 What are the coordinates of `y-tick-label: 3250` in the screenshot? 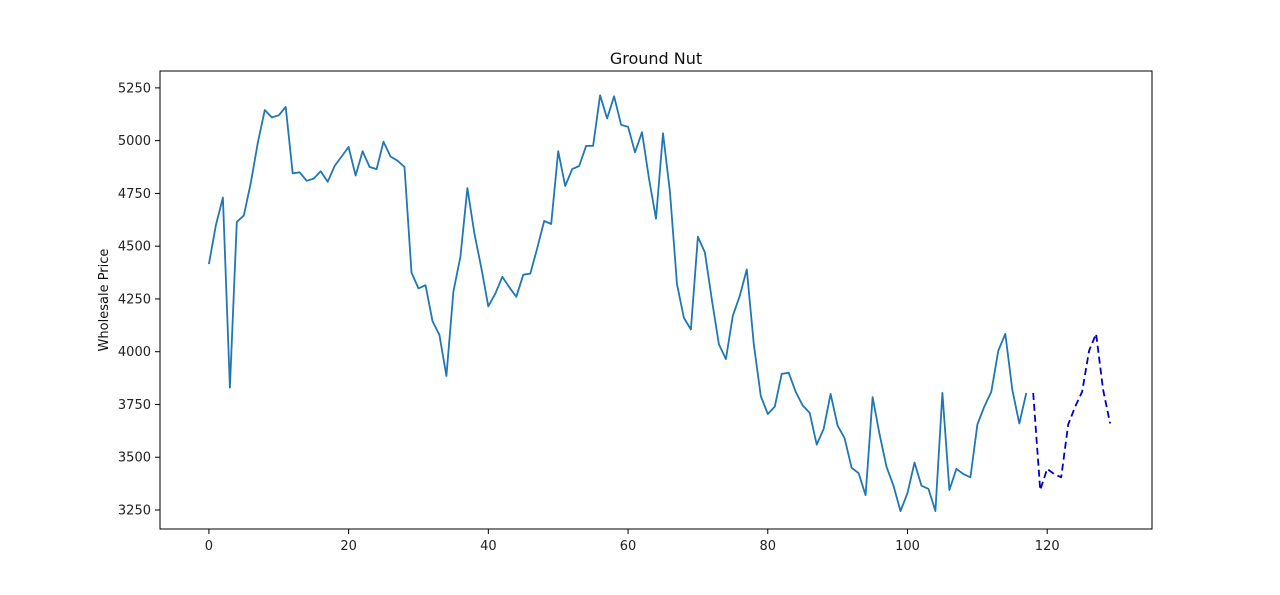 It's located at (134, 511).